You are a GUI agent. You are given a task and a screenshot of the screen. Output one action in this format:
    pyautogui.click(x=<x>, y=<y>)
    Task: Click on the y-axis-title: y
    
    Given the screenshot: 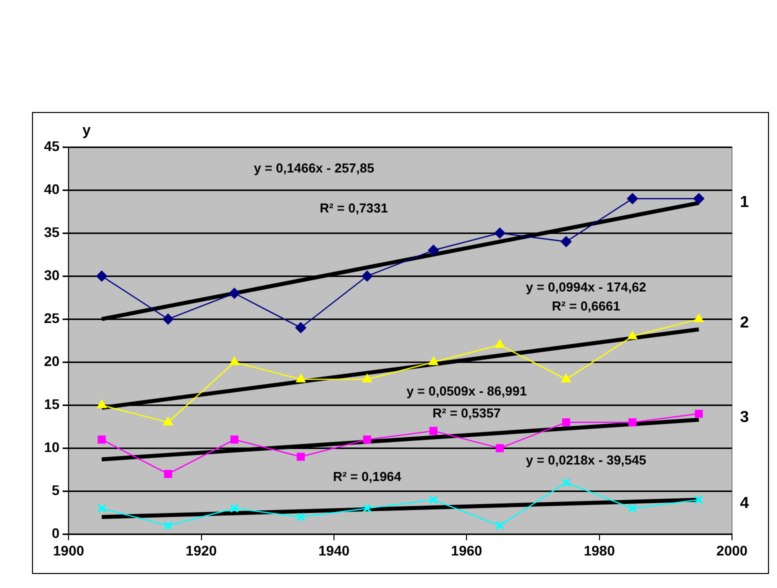 What is the action you would take?
    pyautogui.click(x=87, y=131)
    